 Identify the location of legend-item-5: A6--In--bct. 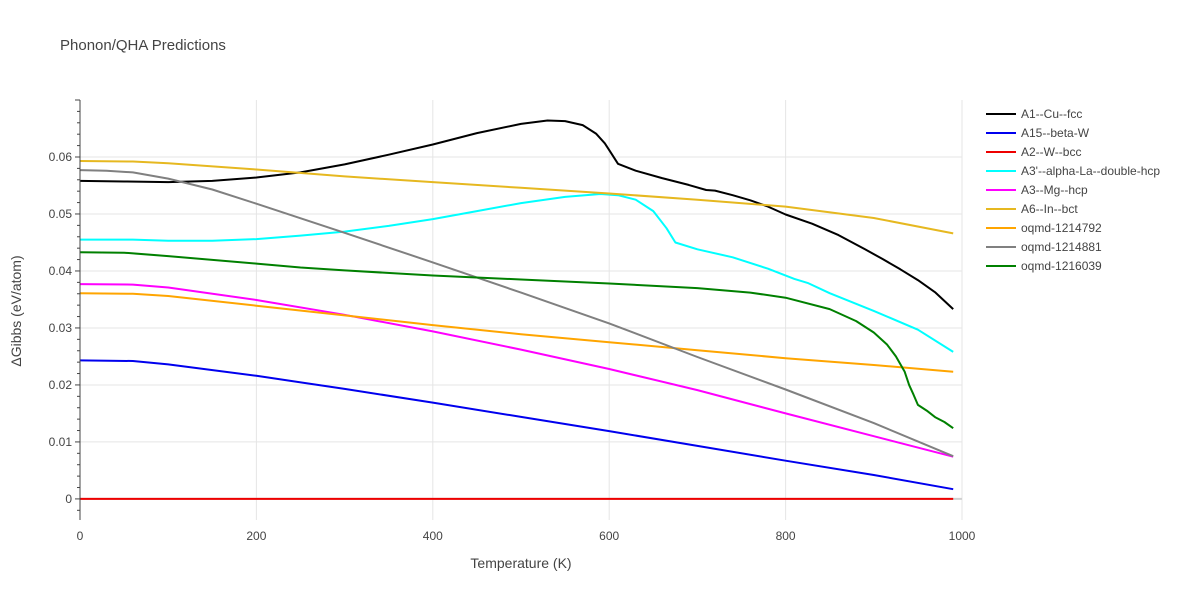
(1032, 209).